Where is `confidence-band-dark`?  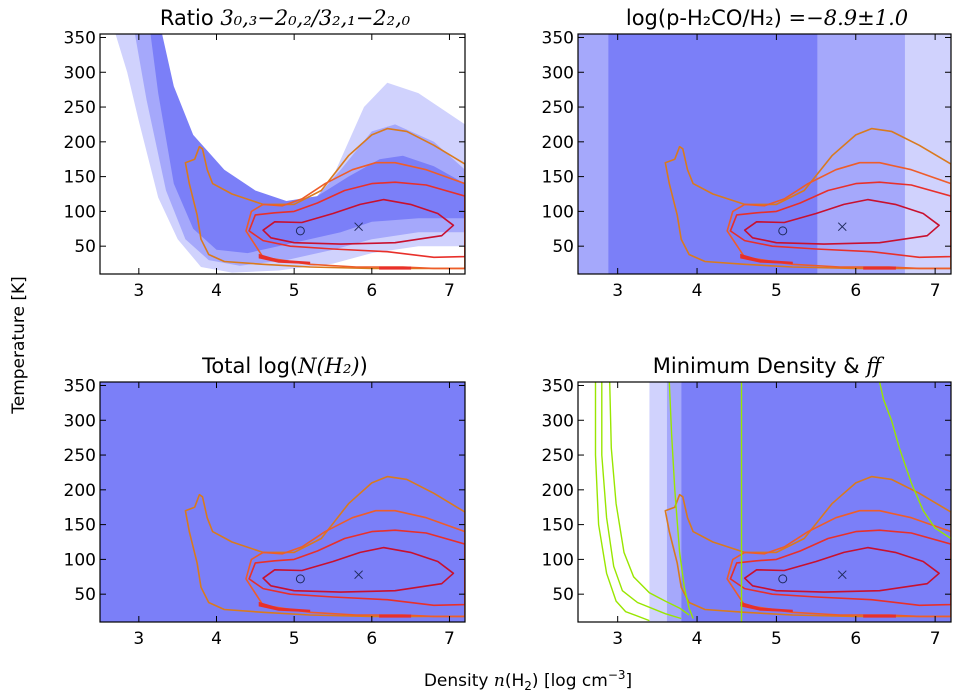
confidence-band-dark is located at coordinates (307, 144).